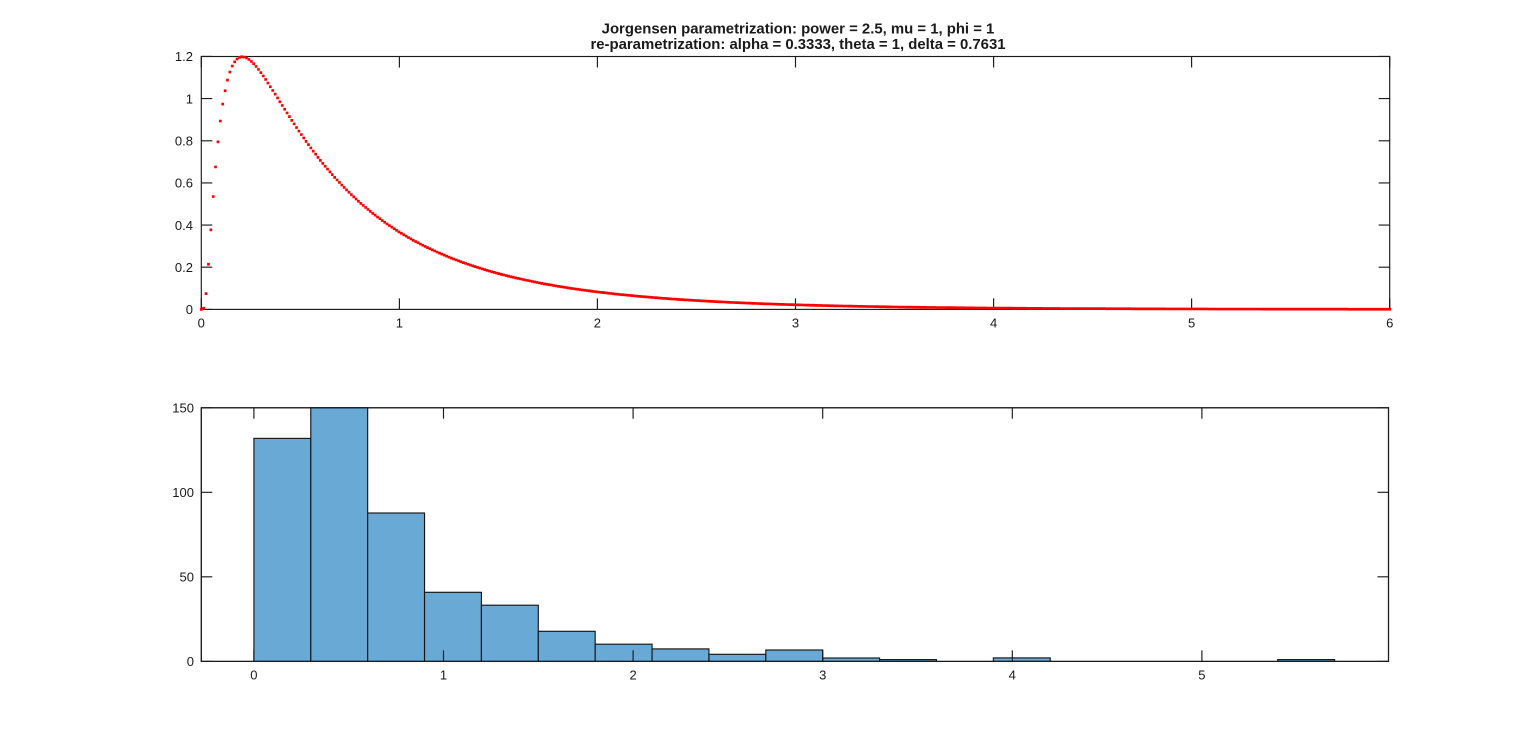 Image resolution: width=1536 pixels, height=749 pixels. I want to click on svg-text: 0.4, so click(184, 225).